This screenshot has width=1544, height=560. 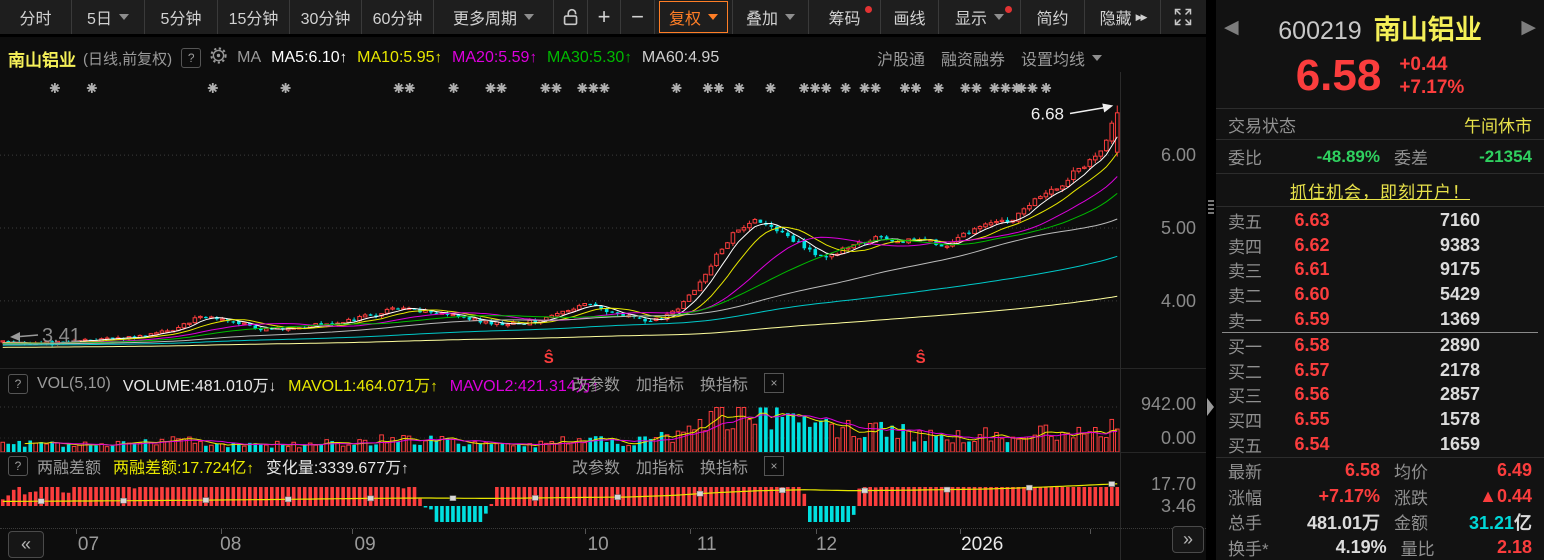 I want to click on promo-row: 抓住机会，即刻开户！, so click(x=1380, y=190).